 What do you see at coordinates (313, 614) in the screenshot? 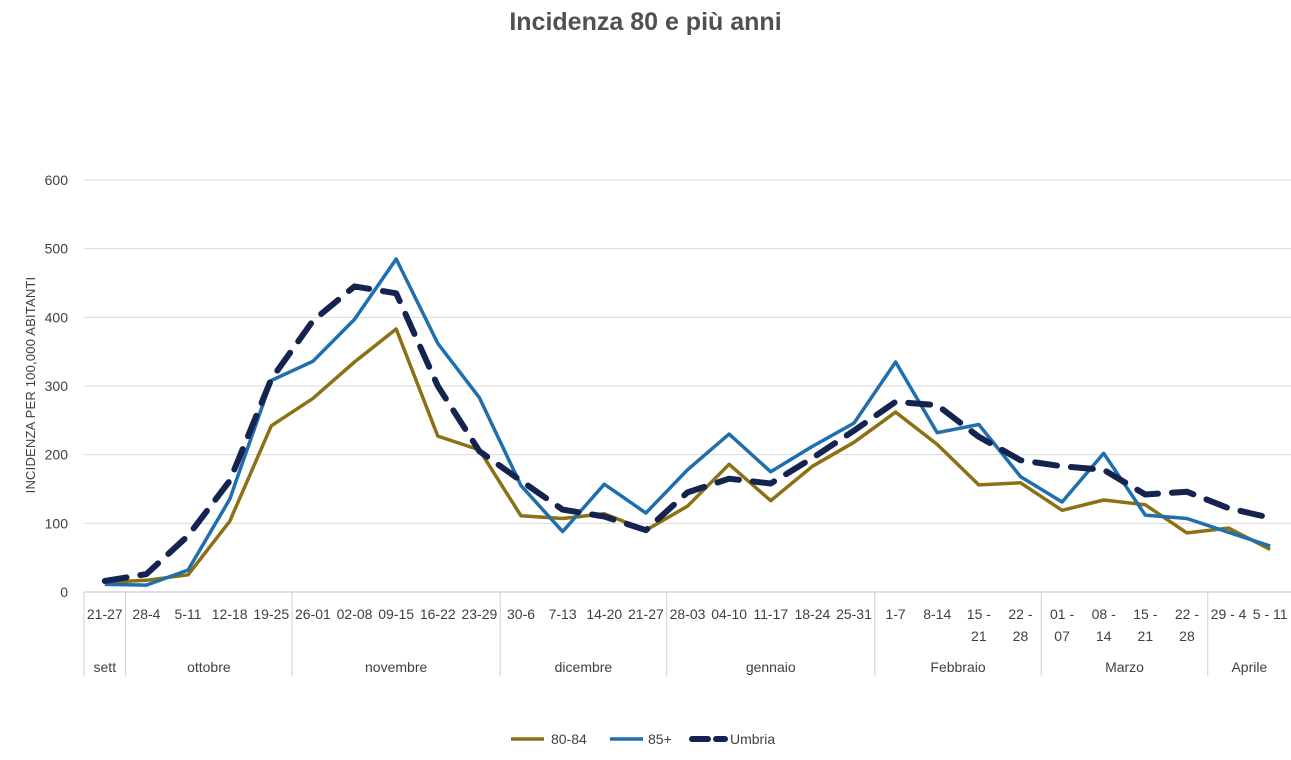
I see `x-tick-label: 26-01` at bounding box center [313, 614].